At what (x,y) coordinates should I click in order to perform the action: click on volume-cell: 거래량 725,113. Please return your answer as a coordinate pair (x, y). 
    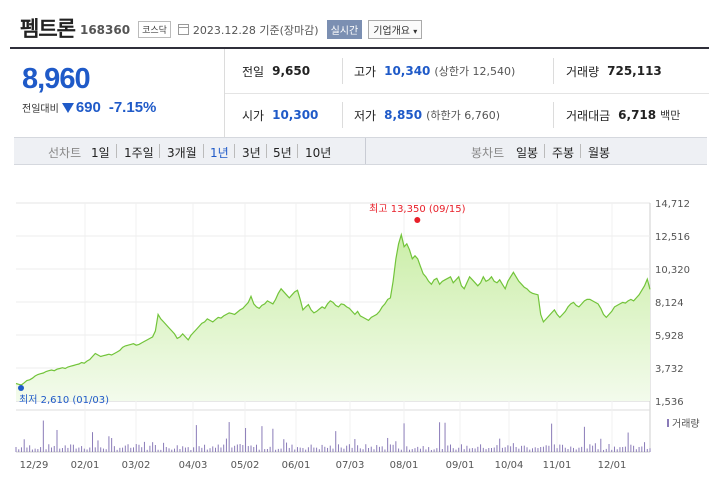
    Looking at the image, I should click on (614, 71).